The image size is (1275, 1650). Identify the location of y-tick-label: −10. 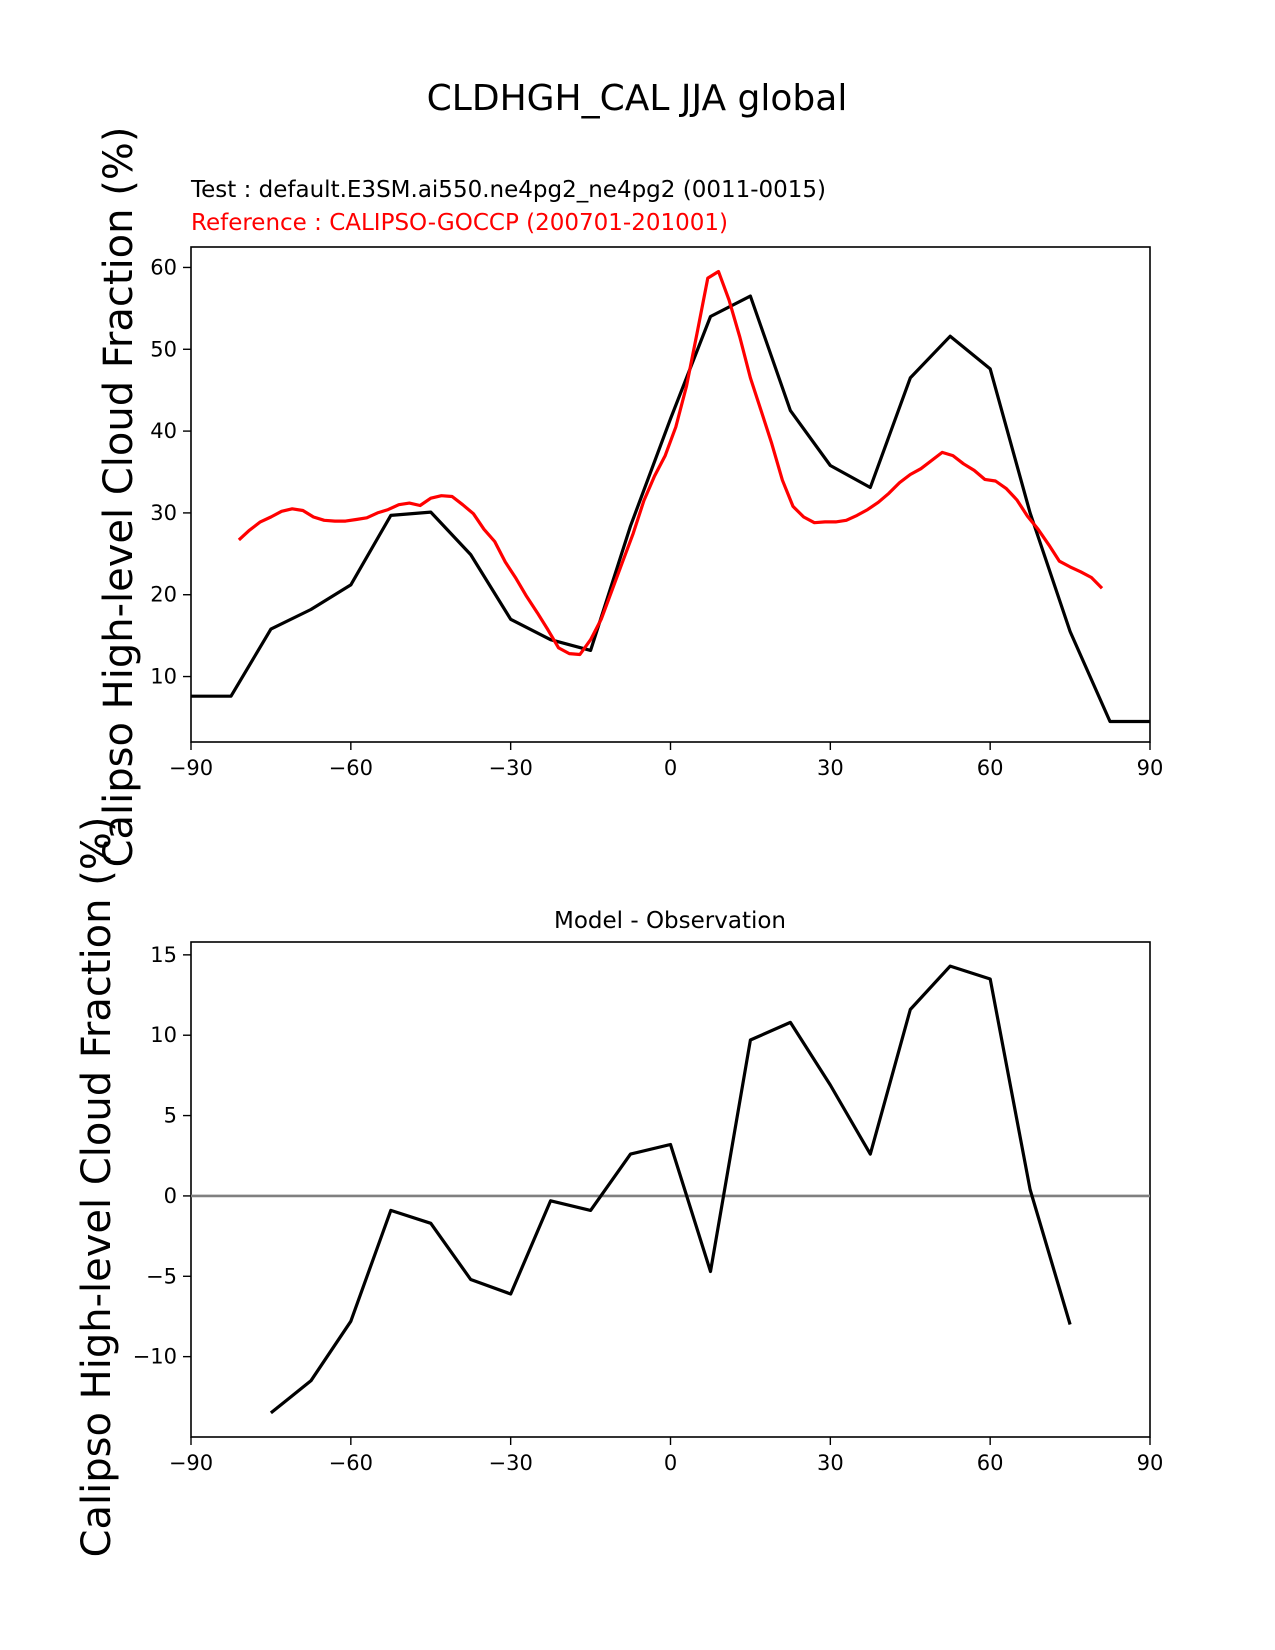
(155, 1357).